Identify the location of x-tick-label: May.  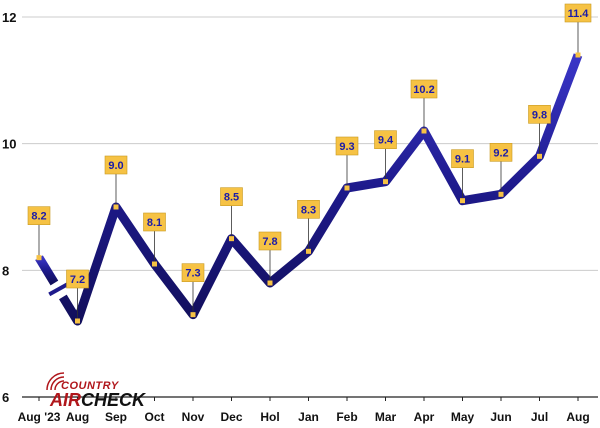
(463, 417).